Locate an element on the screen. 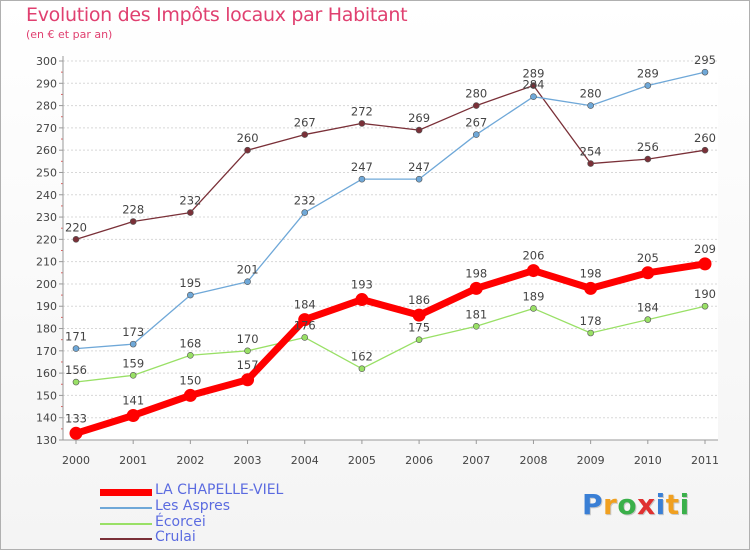 The image size is (750, 550). legend-label: Écorcei is located at coordinates (180, 522).